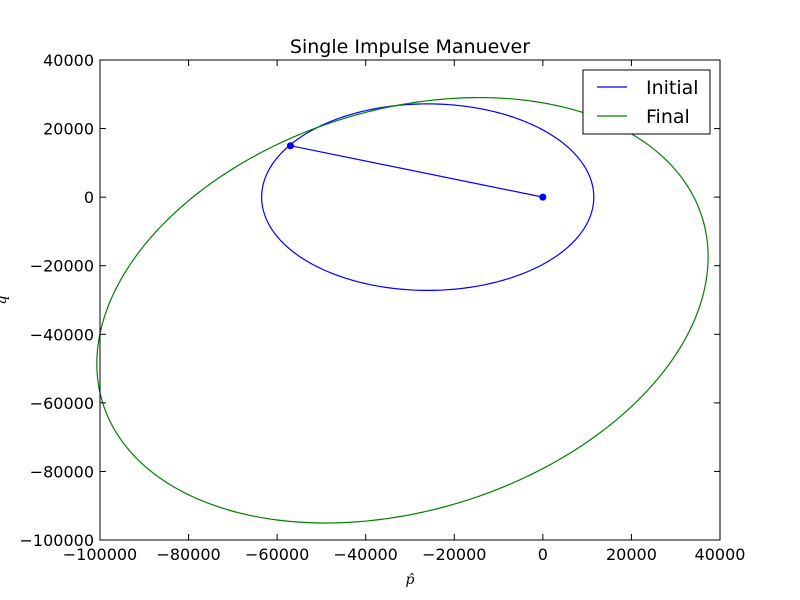 This screenshot has height=600, width=800. I want to click on x-axis-label: p̂, so click(410, 580).